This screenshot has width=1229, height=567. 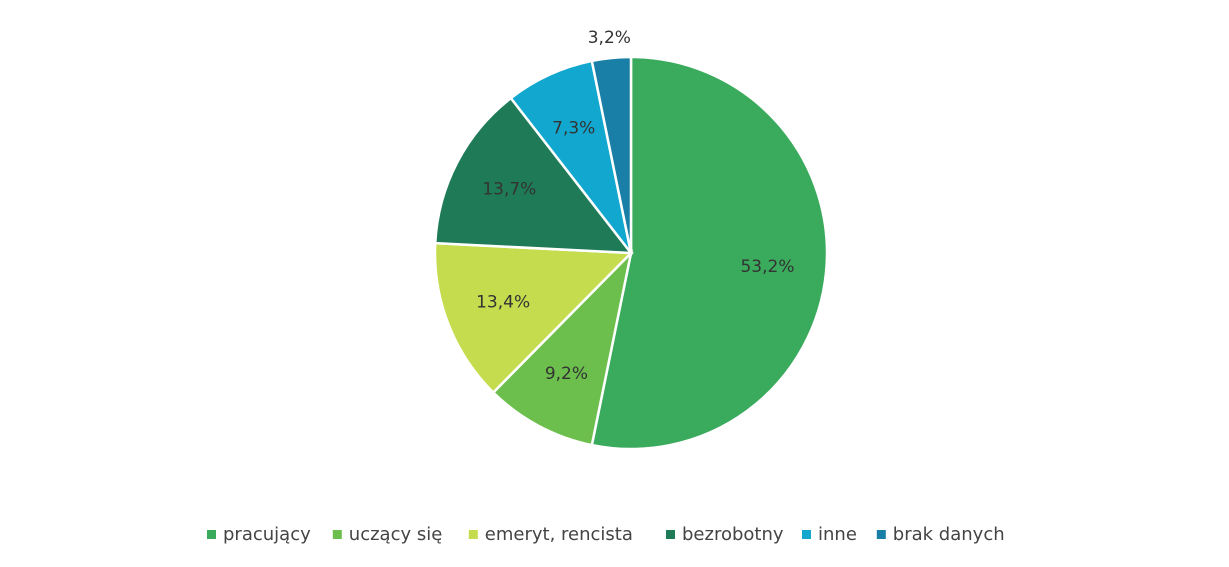 What do you see at coordinates (509, 190) in the screenshot?
I see `value-label: 13,7%` at bounding box center [509, 190].